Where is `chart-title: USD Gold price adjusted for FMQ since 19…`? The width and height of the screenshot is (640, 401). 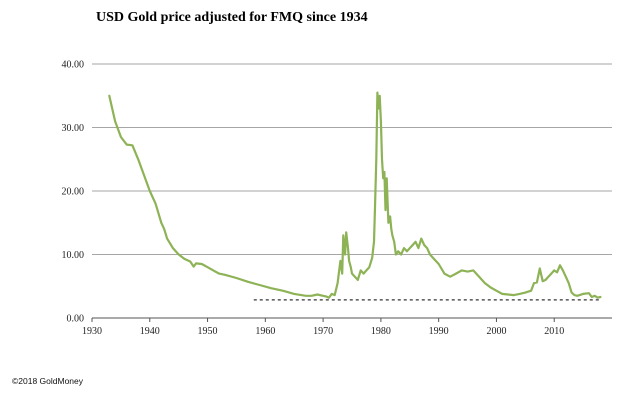
chart-title: USD Gold price adjusted for FMQ since 19… is located at coordinates (232, 17).